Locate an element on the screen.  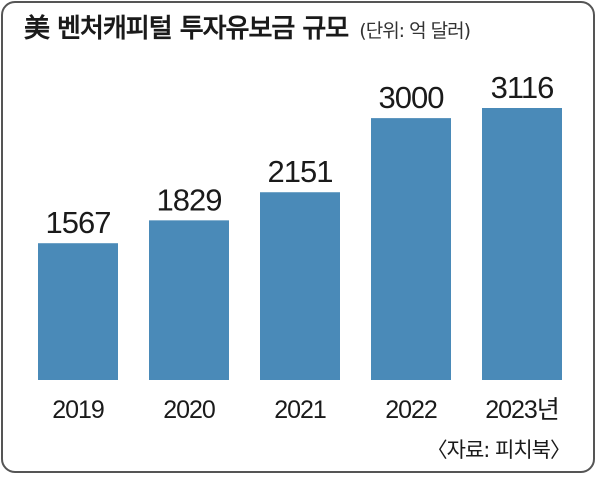
unit-label: (단위: 억 달러) is located at coordinates (415, 31).